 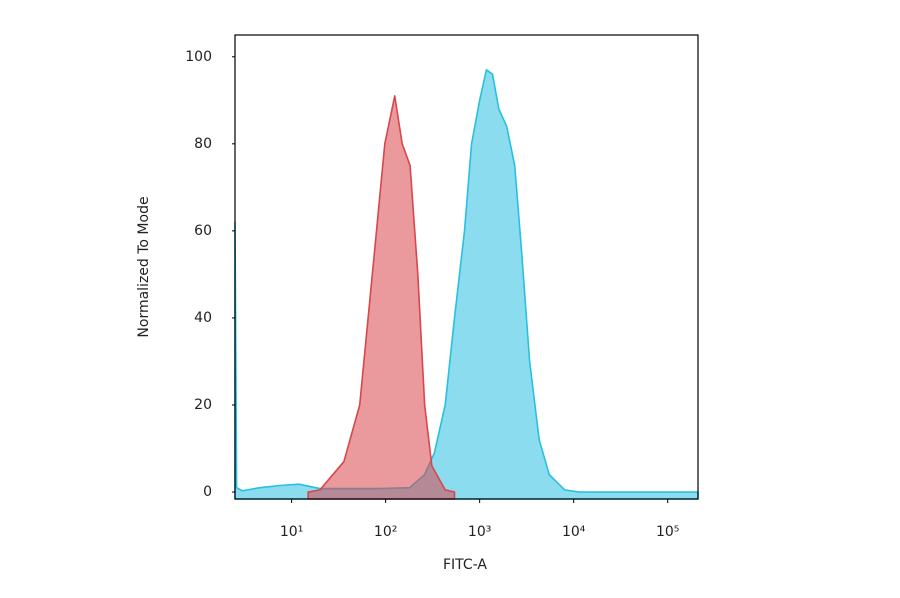 I want to click on x-tick-label: 10³, so click(x=479, y=532).